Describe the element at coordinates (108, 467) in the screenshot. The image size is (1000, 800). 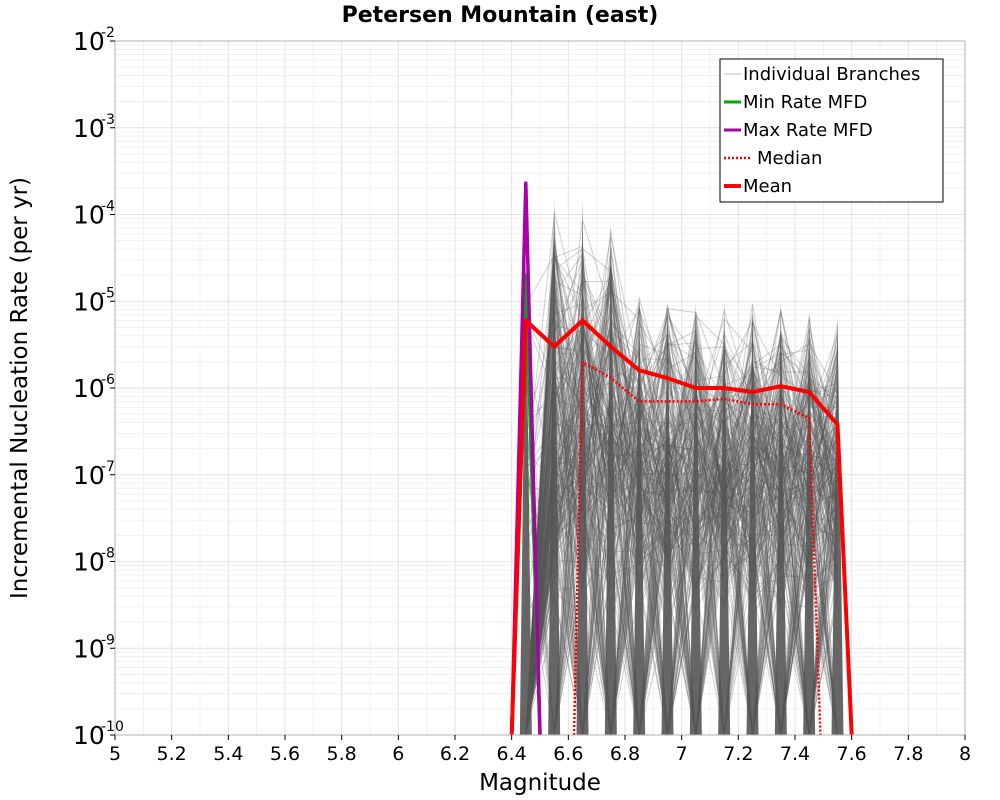
I see `y-tick-exponent: -7` at that location.